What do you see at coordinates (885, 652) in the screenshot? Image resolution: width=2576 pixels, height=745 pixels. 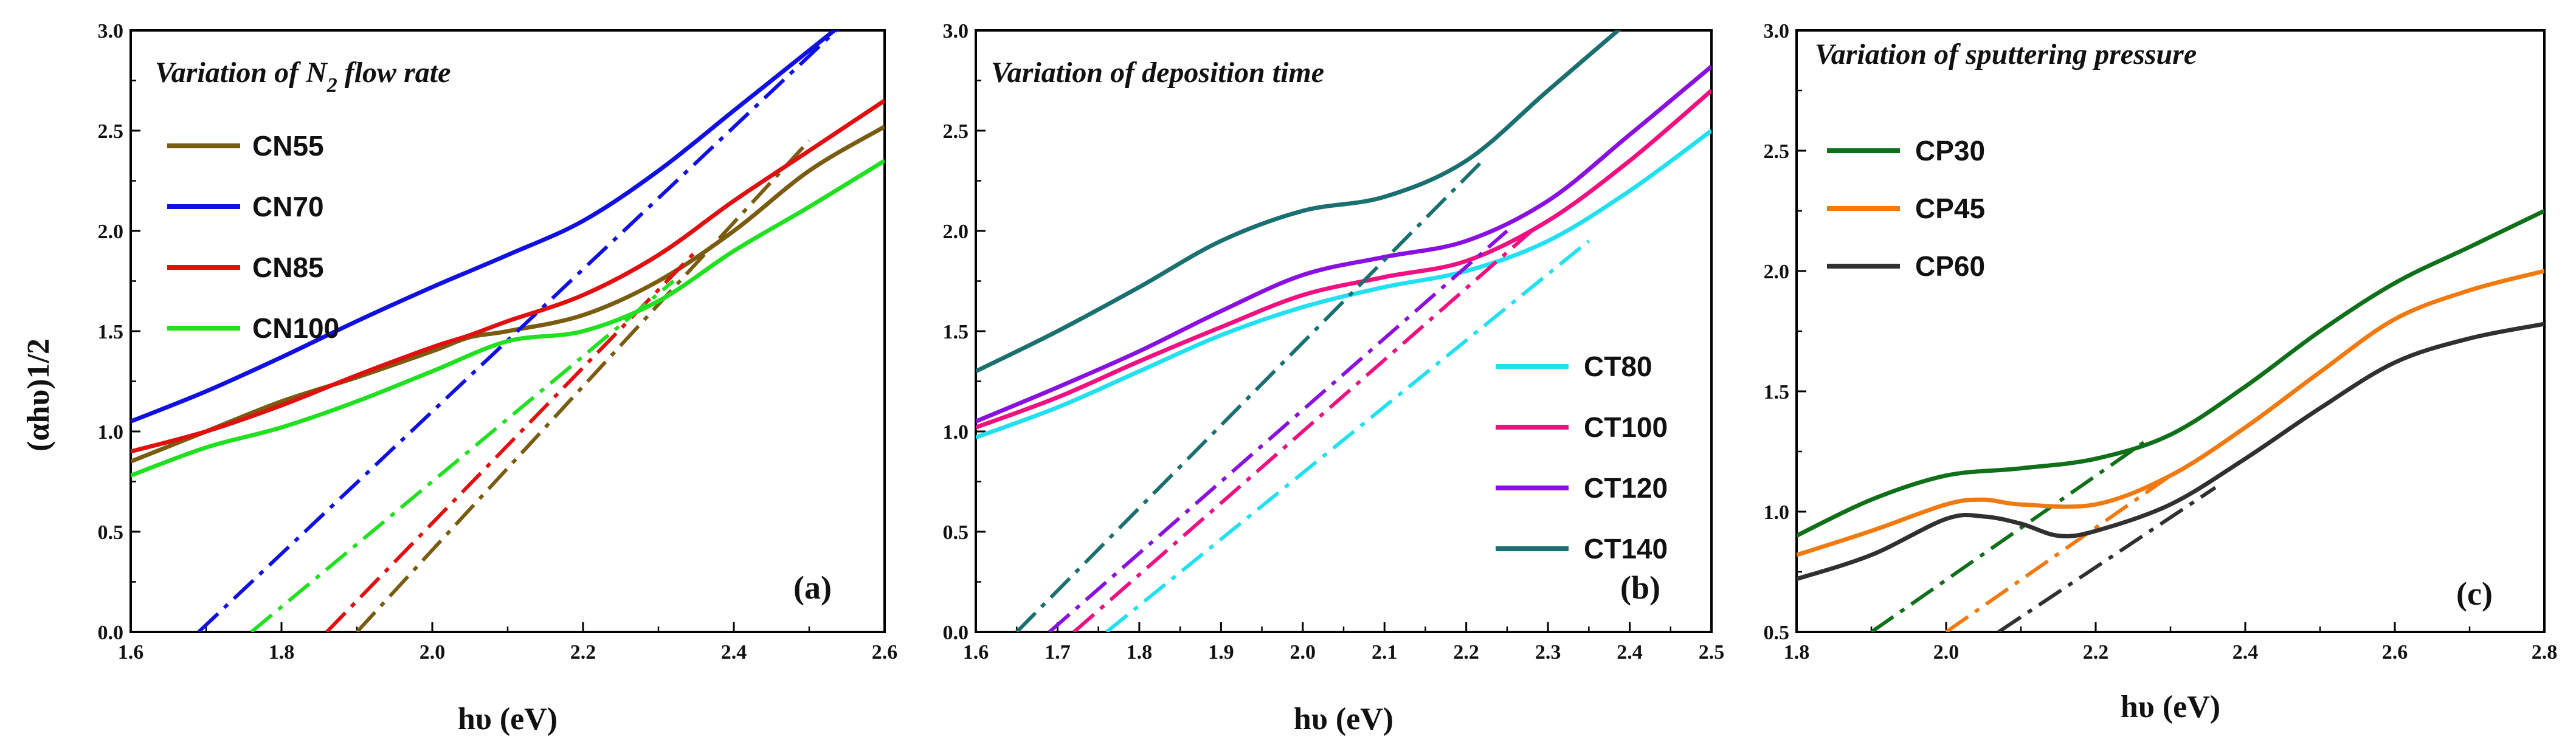 I see `panel-a-xtick-label: 2.6` at bounding box center [885, 652].